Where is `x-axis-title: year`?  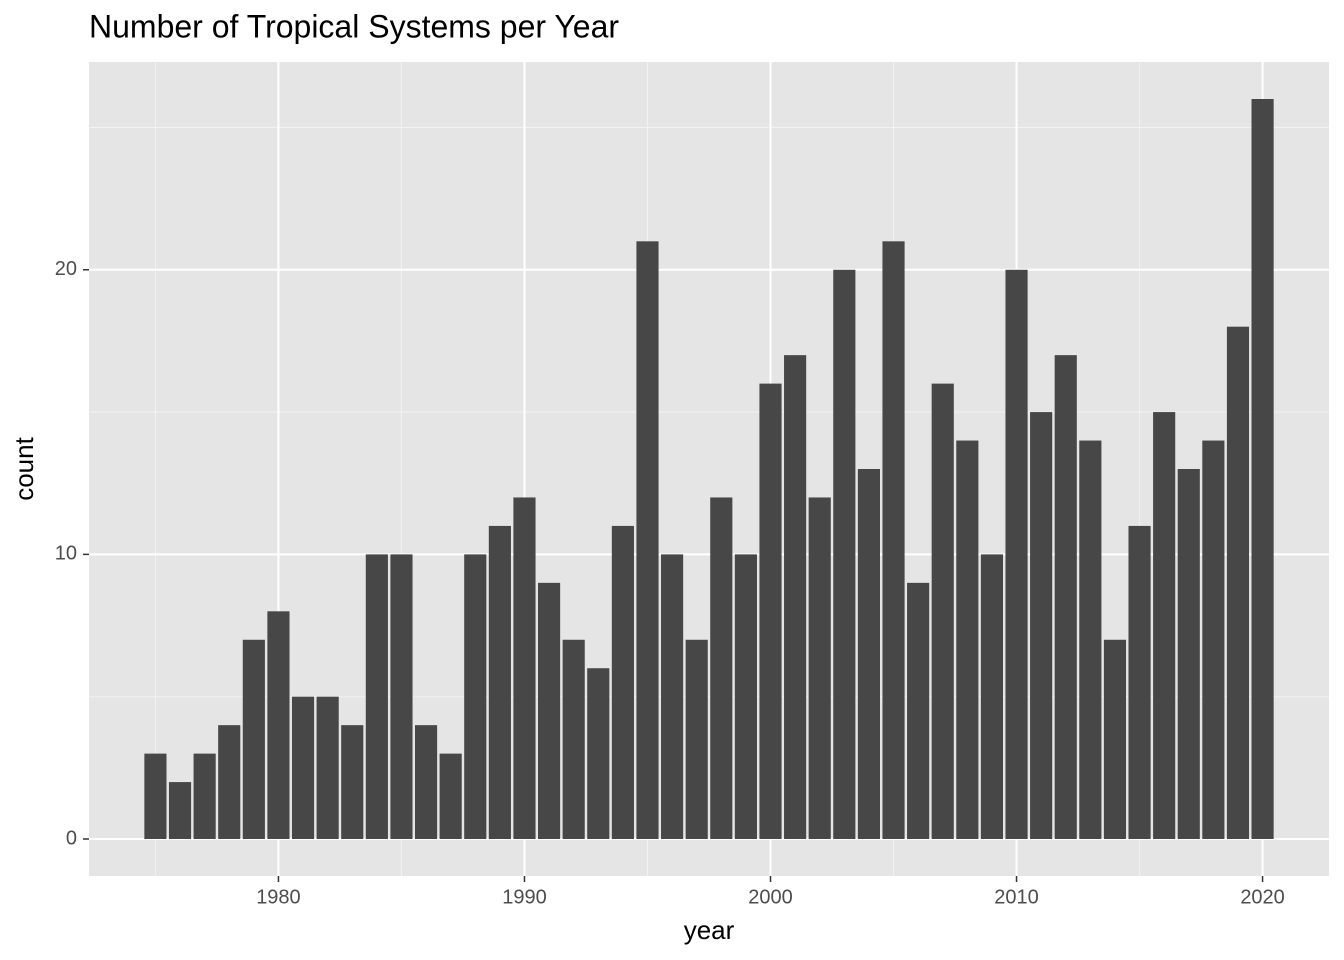 x-axis-title: year is located at coordinates (709, 930).